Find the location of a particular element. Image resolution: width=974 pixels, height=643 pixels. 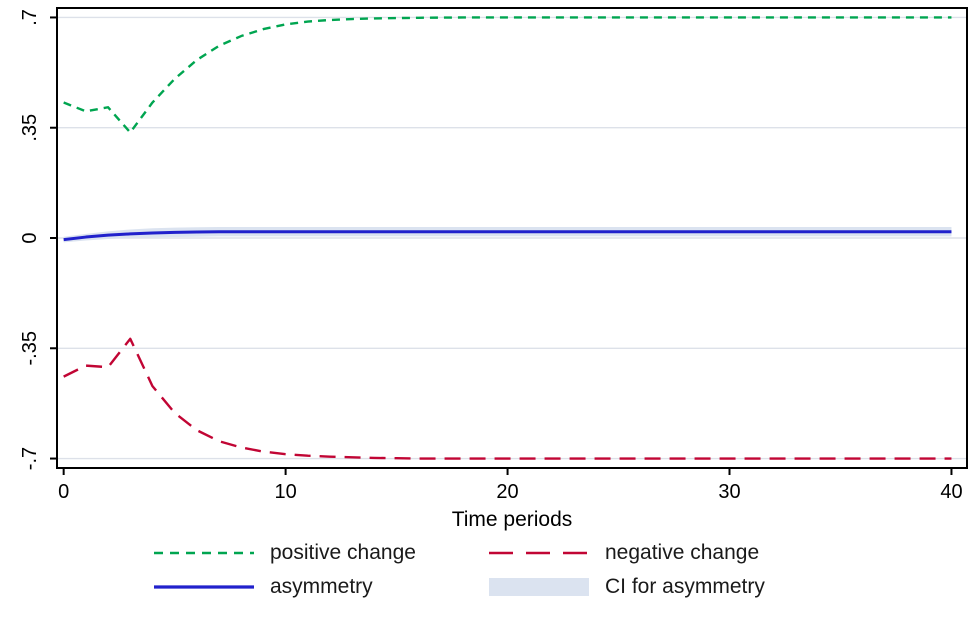

y-tick-label-0: 0 is located at coordinates (30, 237).